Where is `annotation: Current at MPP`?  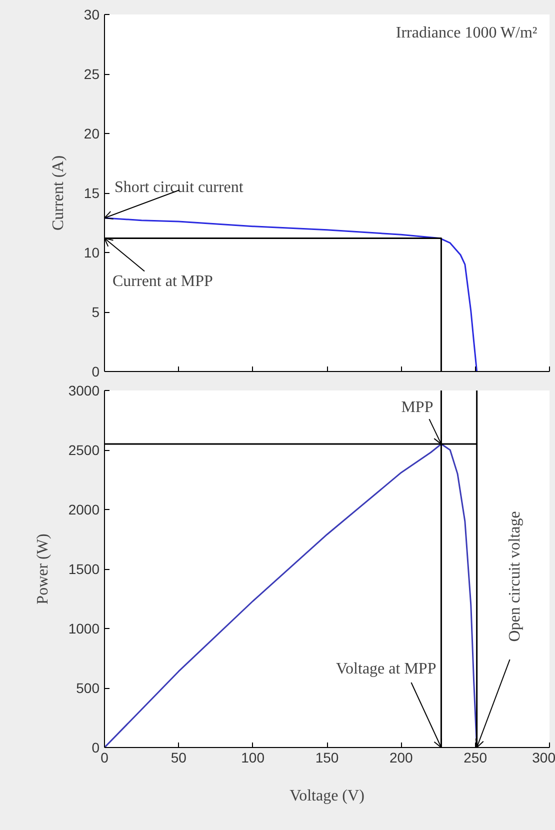 annotation: Current at MPP is located at coordinates (163, 281).